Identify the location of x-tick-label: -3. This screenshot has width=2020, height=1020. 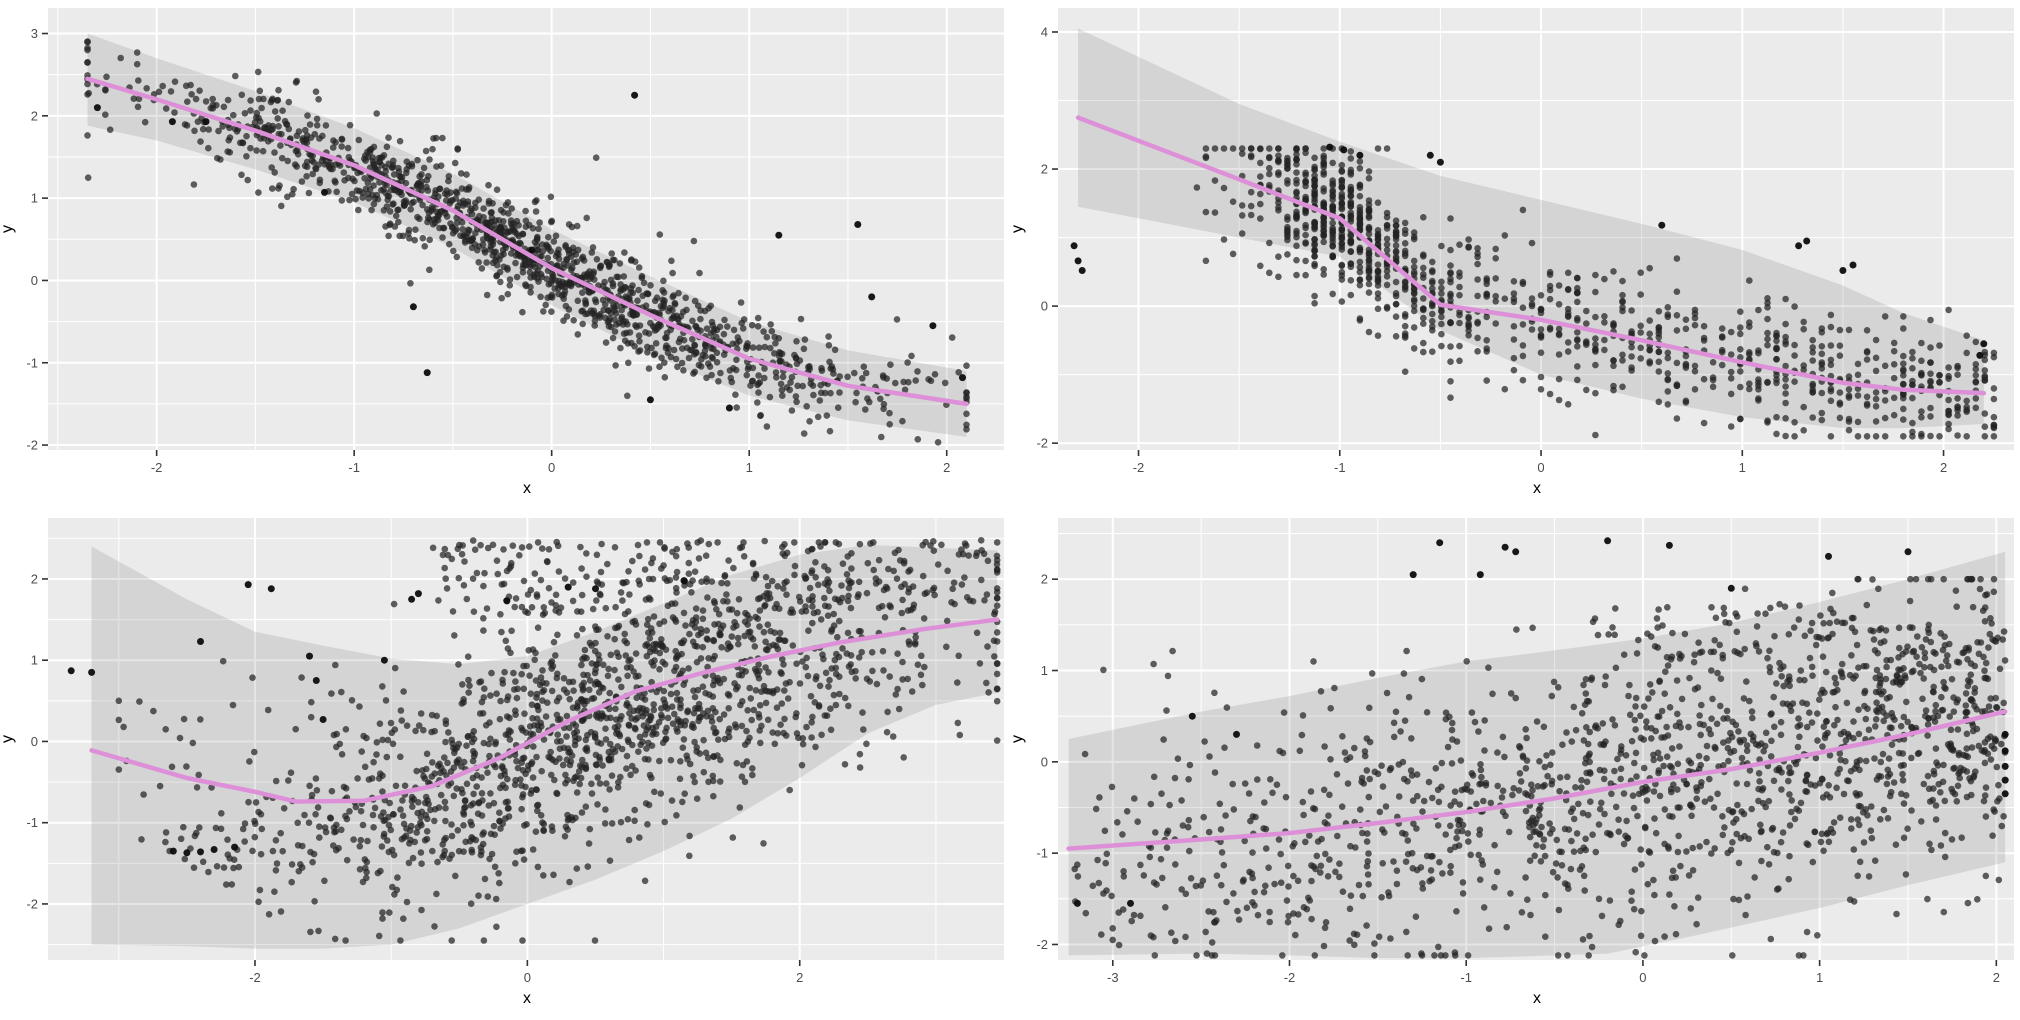
(1113, 977).